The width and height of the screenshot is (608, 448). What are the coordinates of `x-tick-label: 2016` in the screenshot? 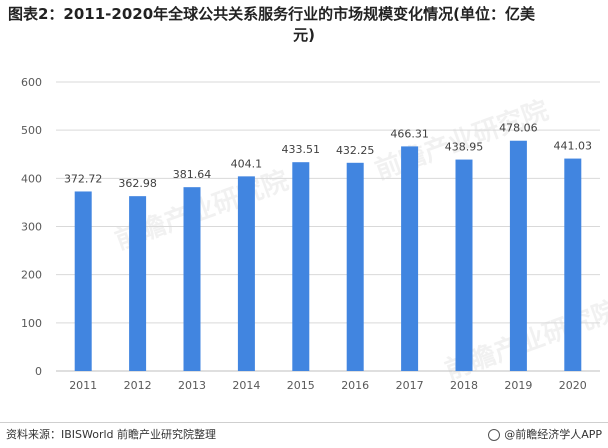 It's located at (355, 385).